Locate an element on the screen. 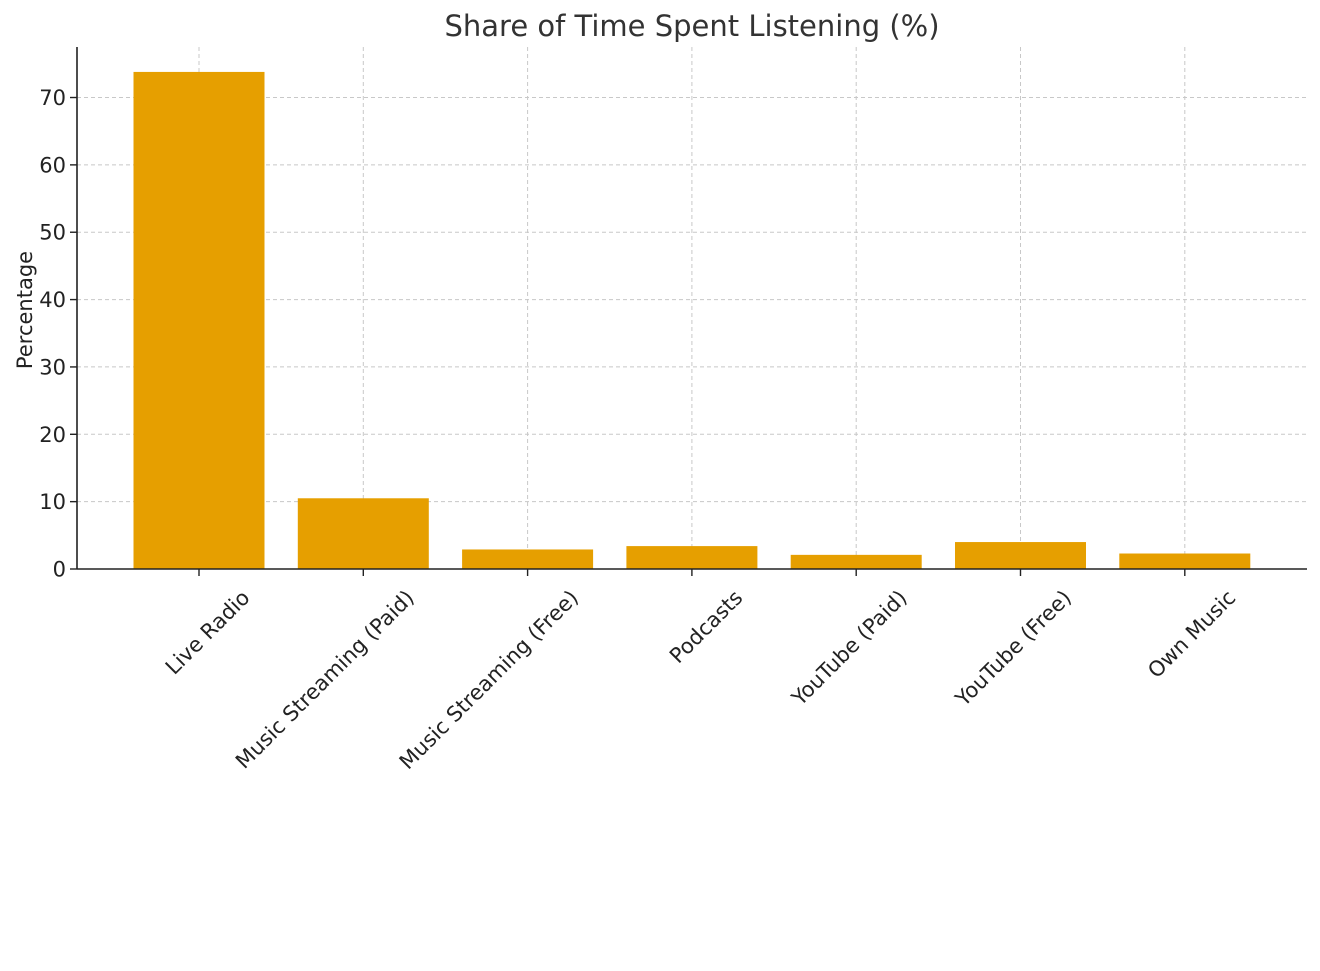 The width and height of the screenshot is (1320, 971). x-tick-label: YouTube (Paid) is located at coordinates (848, 648).